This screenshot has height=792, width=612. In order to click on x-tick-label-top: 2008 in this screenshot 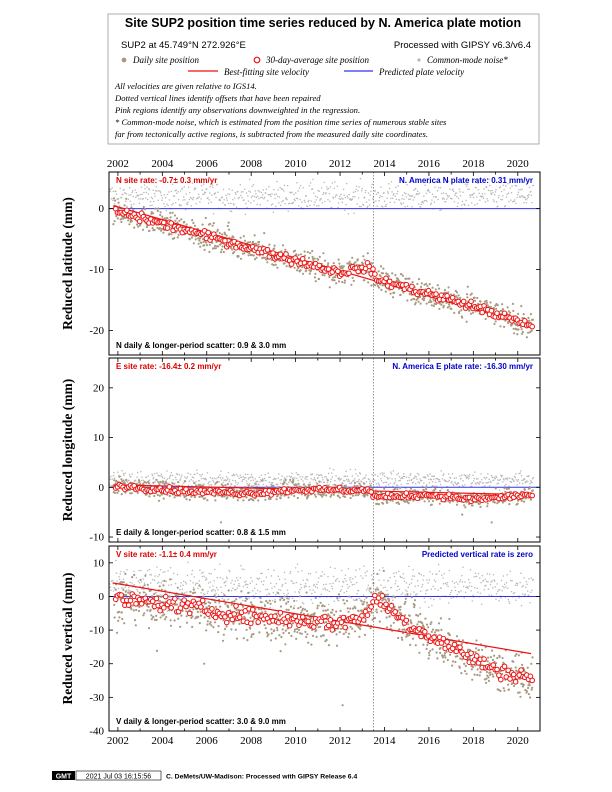, I will do `click(251, 164)`.